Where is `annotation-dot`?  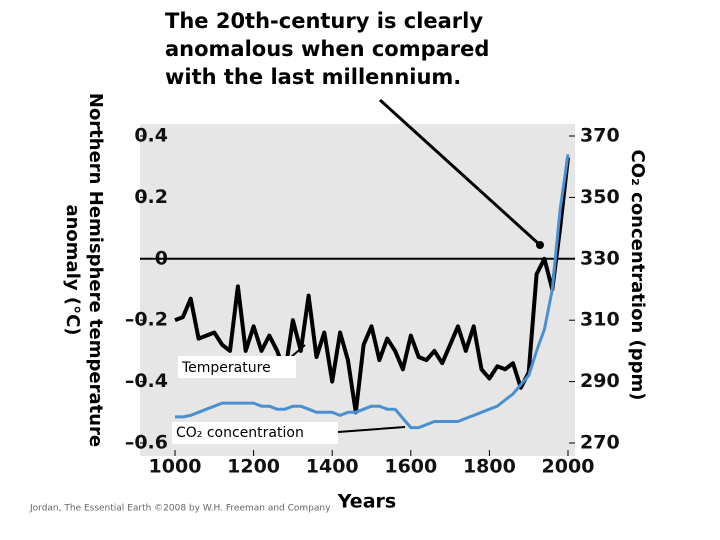 annotation-dot is located at coordinates (540, 245).